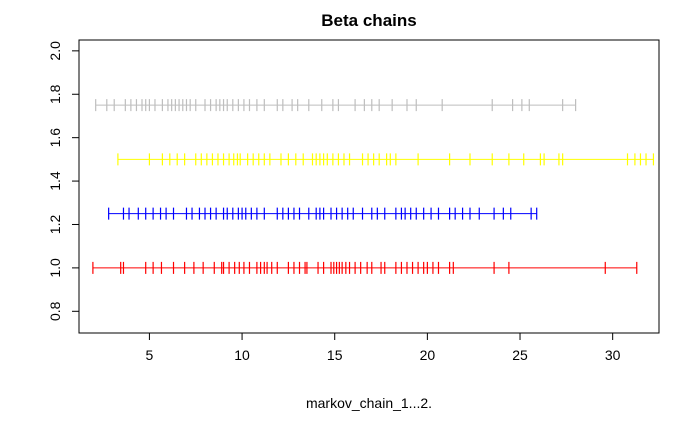 The width and height of the screenshot is (700, 432). I want to click on y-tick-label: 1.2, so click(55, 225).